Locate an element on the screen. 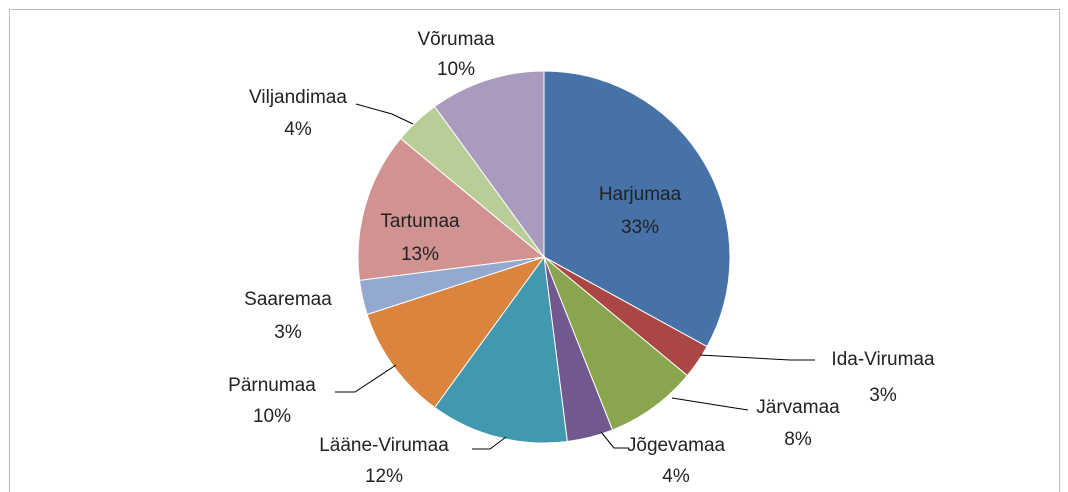 The width and height of the screenshot is (1068, 492). slice-label: Harjumaa is located at coordinates (640, 194).